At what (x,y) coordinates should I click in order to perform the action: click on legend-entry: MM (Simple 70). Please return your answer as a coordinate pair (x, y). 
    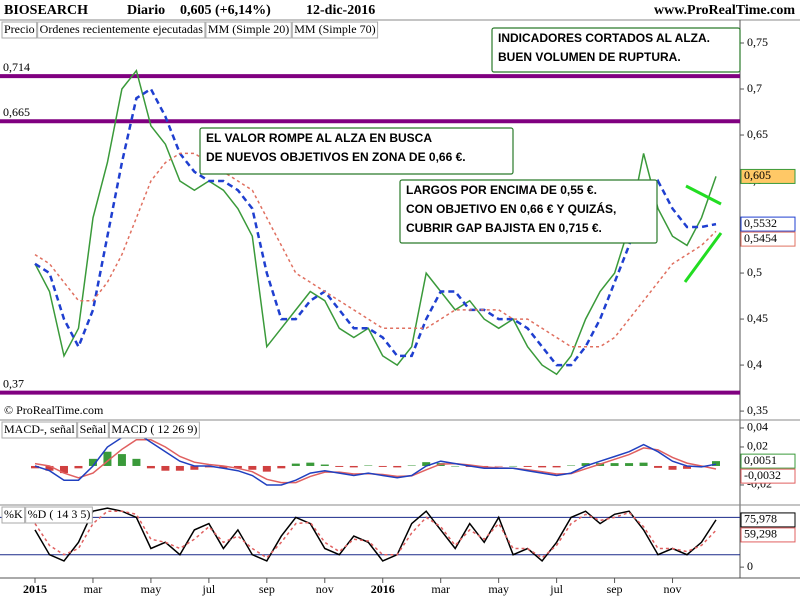
    Looking at the image, I should click on (334, 29).